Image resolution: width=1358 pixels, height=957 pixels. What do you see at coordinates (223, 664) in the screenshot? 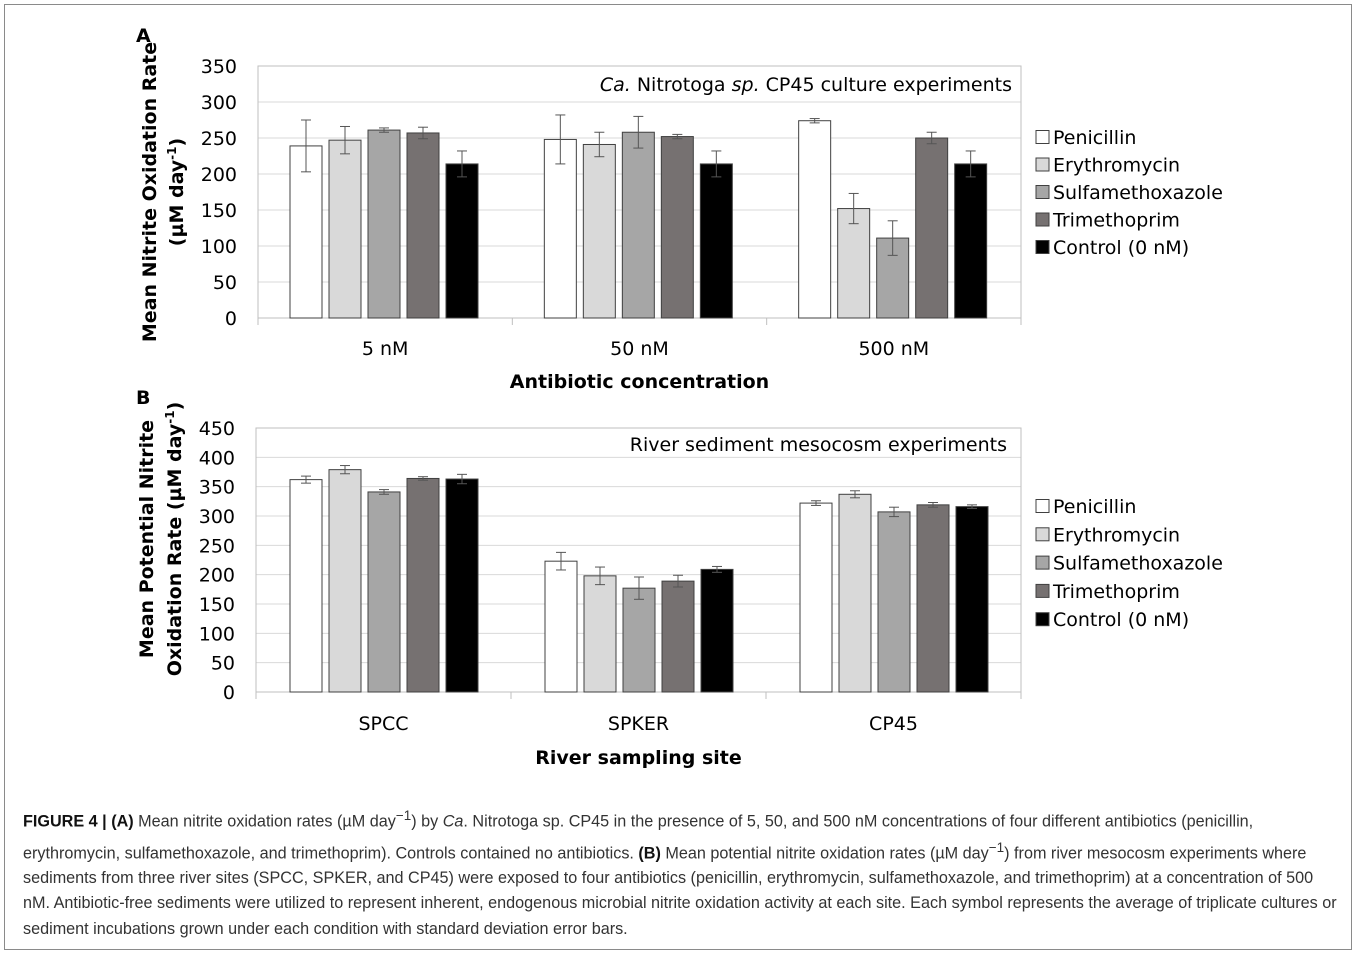
I see `panel-b-y-tick-label: 50` at bounding box center [223, 664].